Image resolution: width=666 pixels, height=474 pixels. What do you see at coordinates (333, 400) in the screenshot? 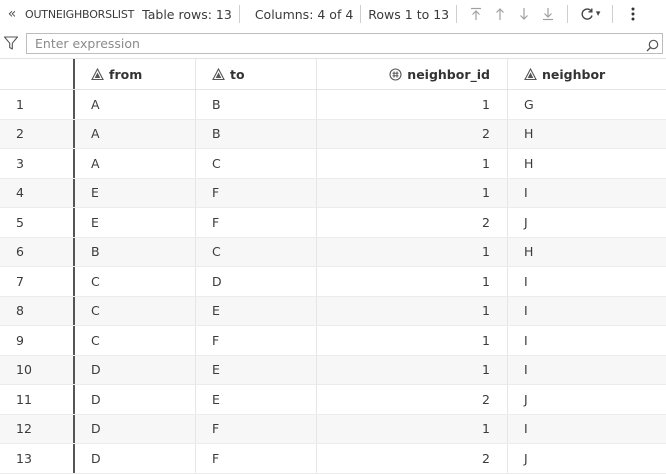
I see `table-row: 11 D E 2 J` at bounding box center [333, 400].